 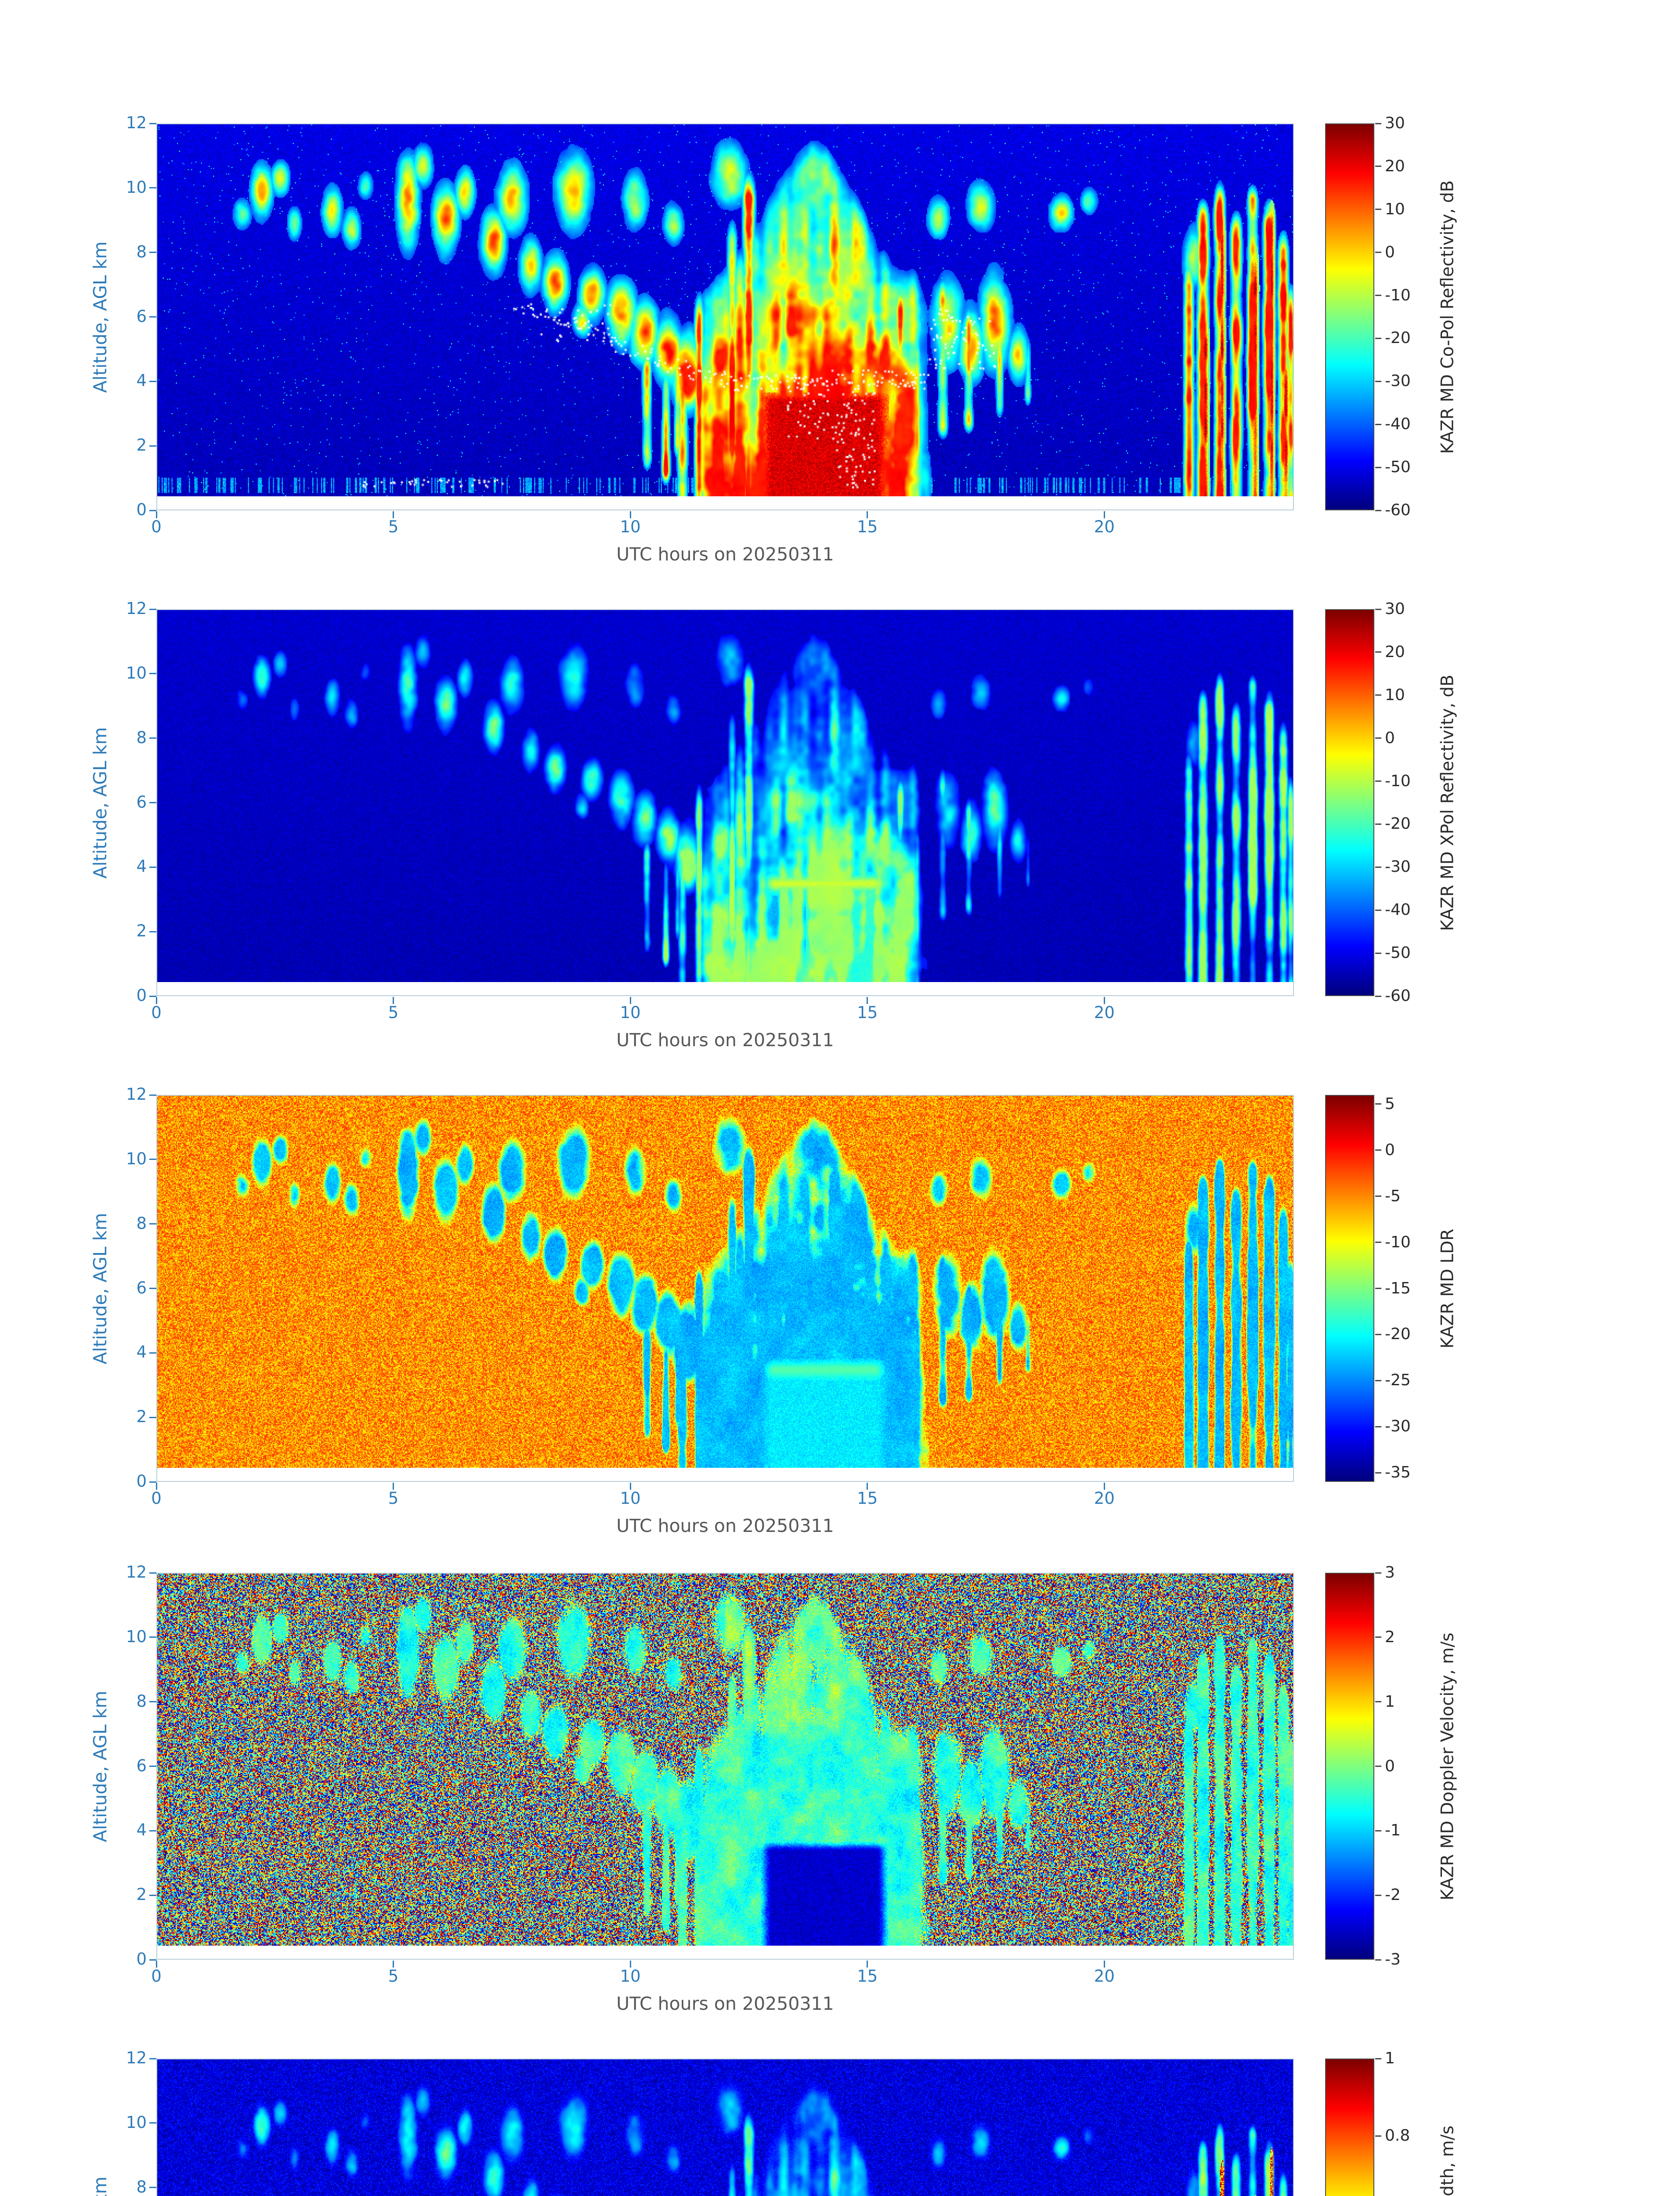 What do you see at coordinates (725, 2127) in the screenshot?
I see `plot-area-spectral-width` at bounding box center [725, 2127].